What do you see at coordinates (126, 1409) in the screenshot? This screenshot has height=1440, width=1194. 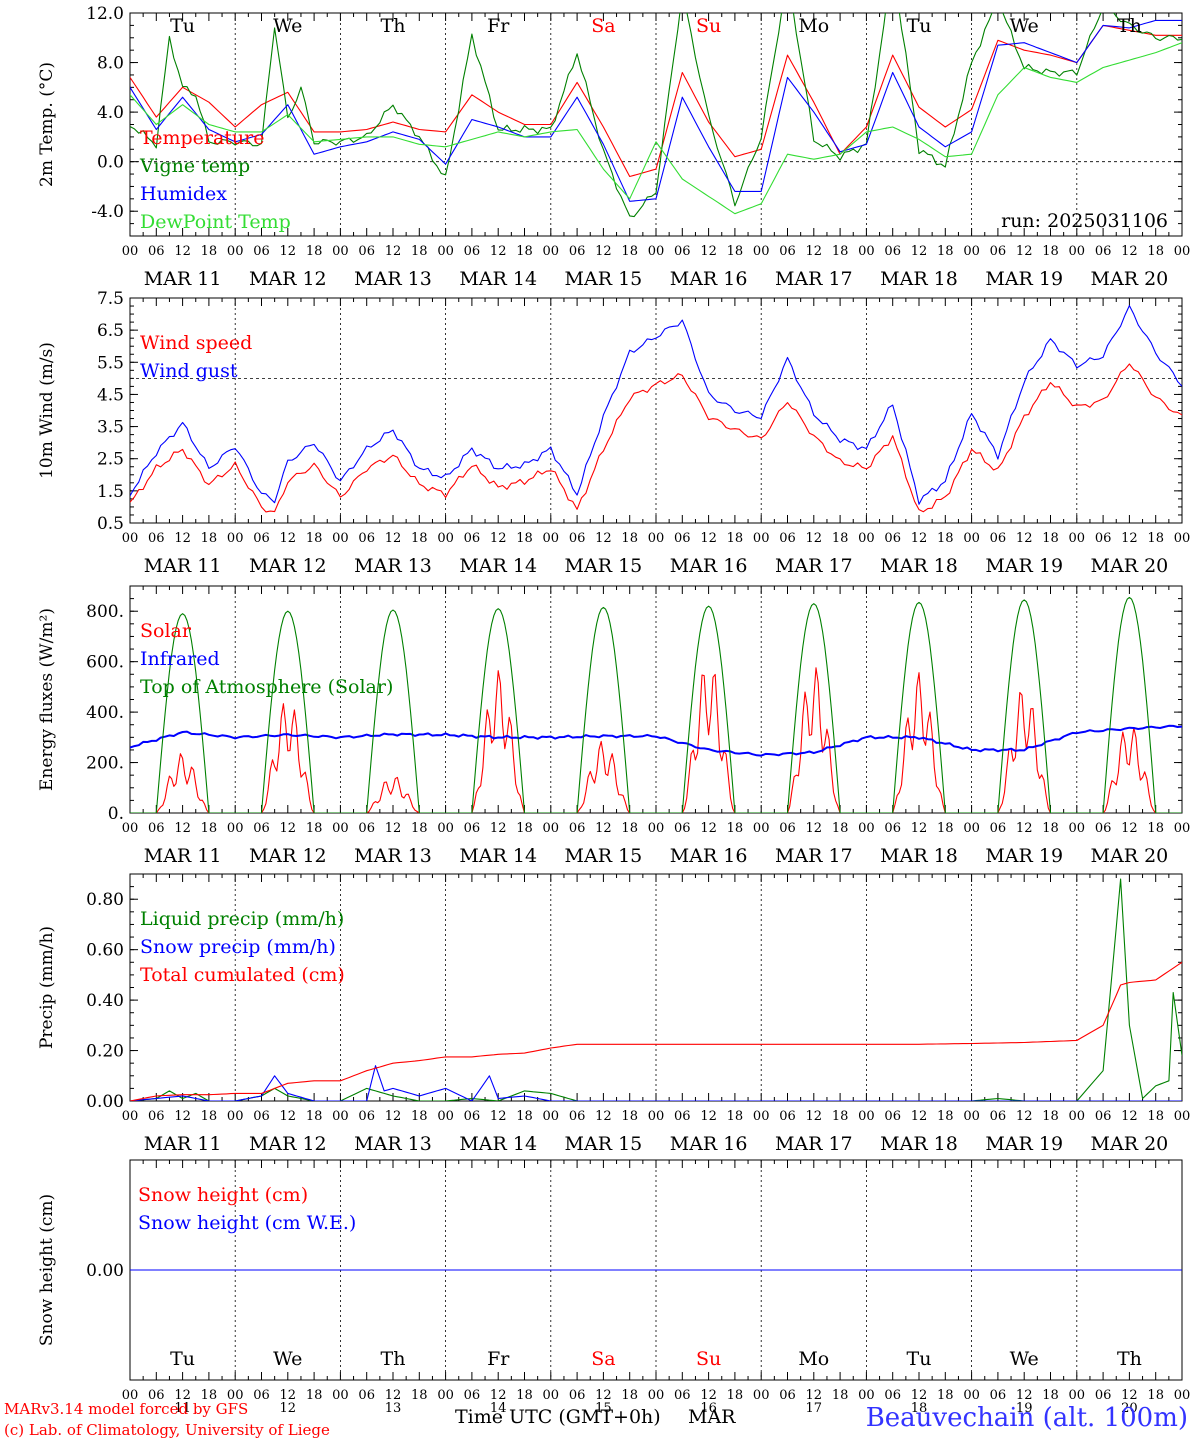 I see `credit-line-1: MARv3.14 model forced by GFS` at bounding box center [126, 1409].